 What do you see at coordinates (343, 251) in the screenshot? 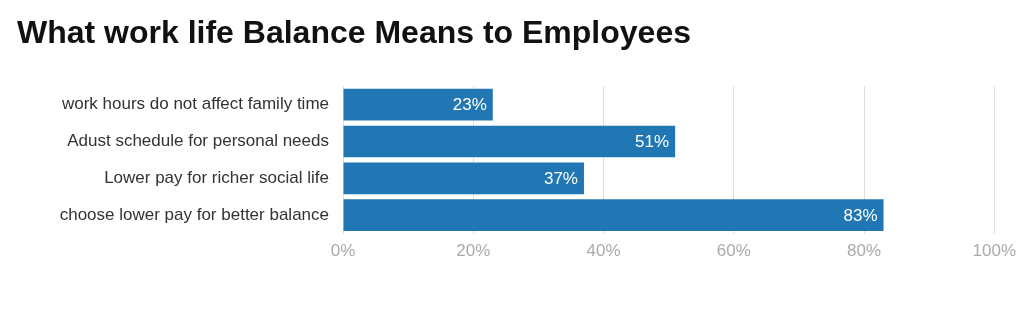
I see `x-tick-label: 0%` at bounding box center [343, 251].